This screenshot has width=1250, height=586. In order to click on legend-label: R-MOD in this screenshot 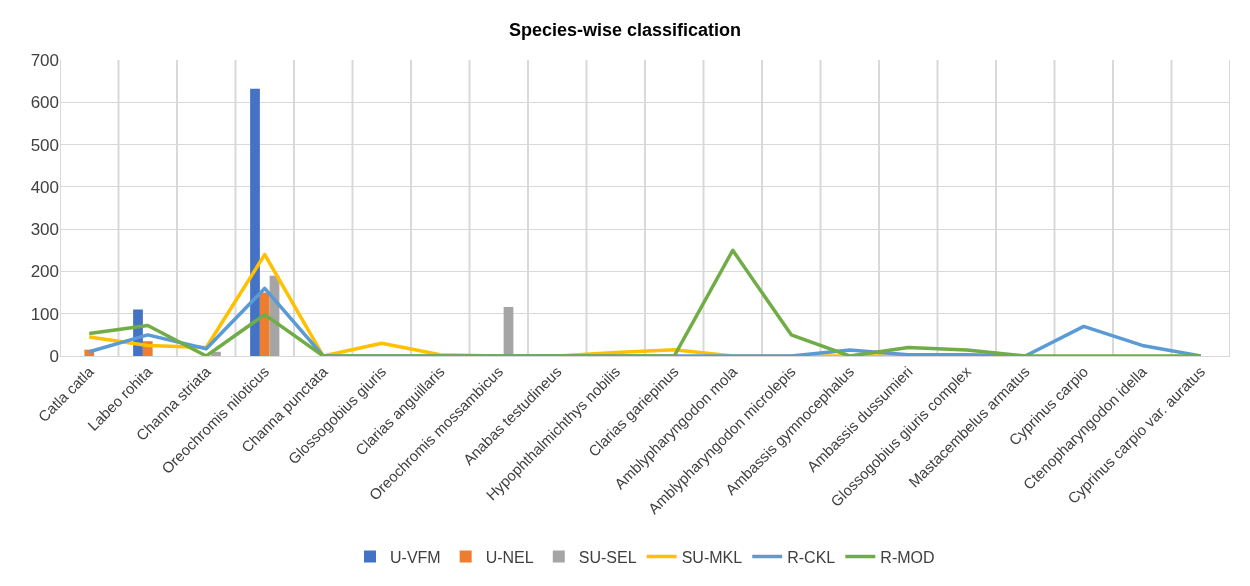, I will do `click(907, 557)`.